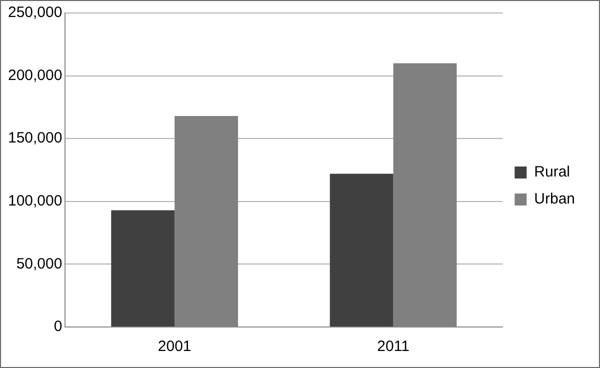  Describe the element at coordinates (35, 13) in the screenshot. I see `y-tick-label: 250,000` at that location.